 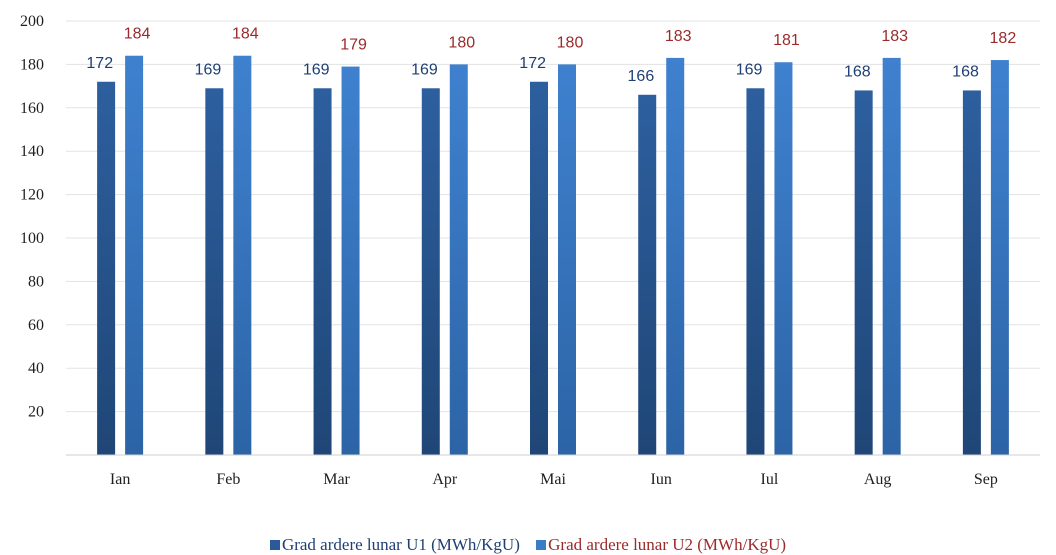 What do you see at coordinates (134, 255) in the screenshot?
I see `bar-u2-ian` at bounding box center [134, 255].